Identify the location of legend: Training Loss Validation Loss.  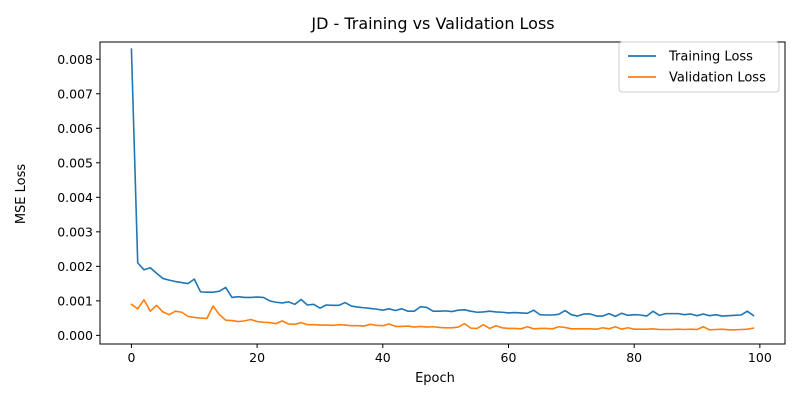
(699, 67).